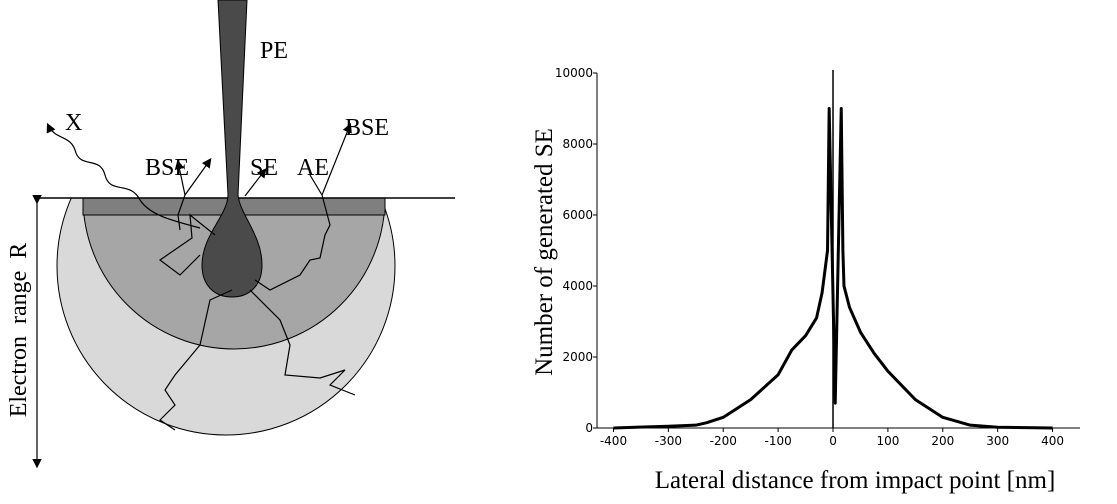 This screenshot has height=504, width=1117. I want to click on x-tick-label: 200, so click(942, 441).